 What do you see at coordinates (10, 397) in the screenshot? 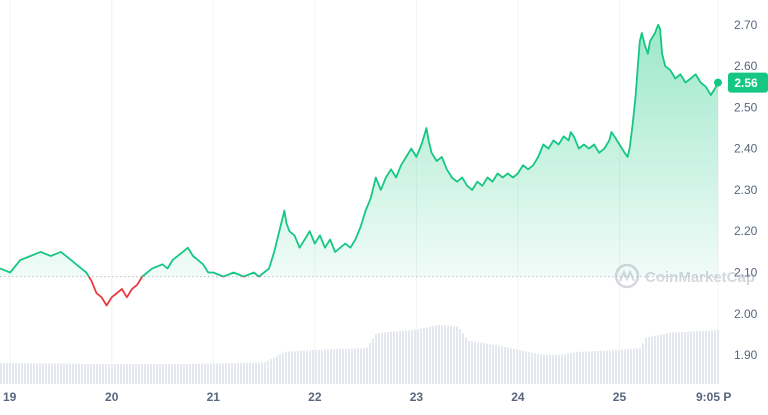
I see `x-tick-label: 19` at bounding box center [10, 397].